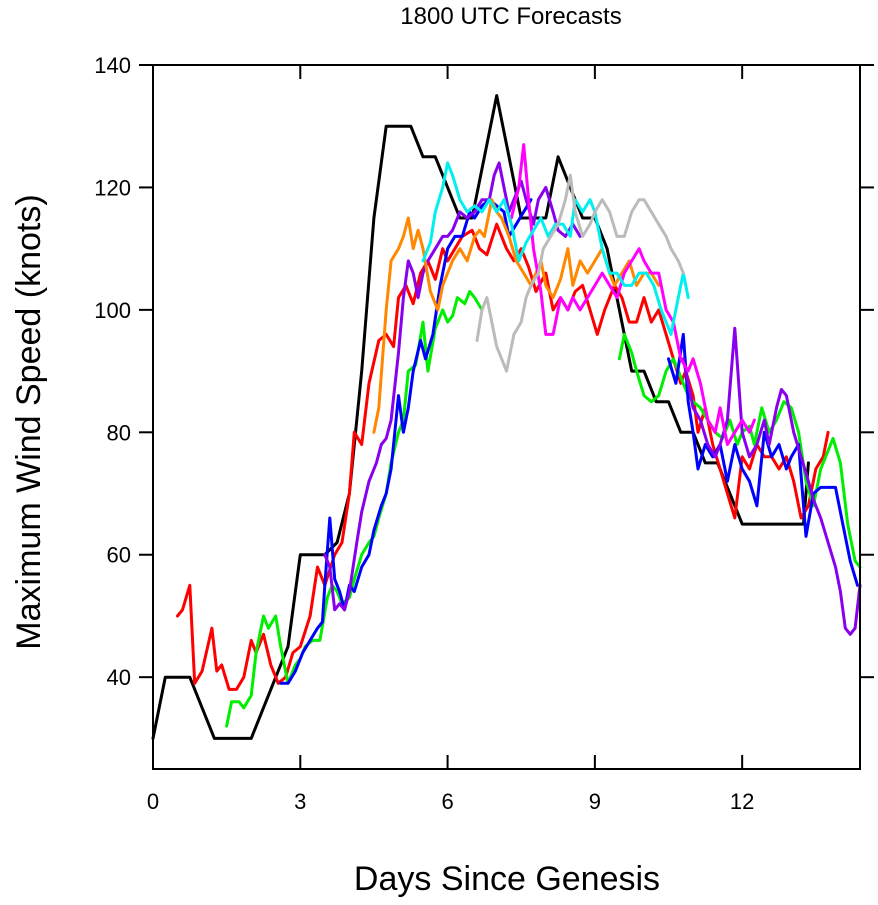  Describe the element at coordinates (507, 879) in the screenshot. I see `x-axis-title: Days Since Genesis` at that location.